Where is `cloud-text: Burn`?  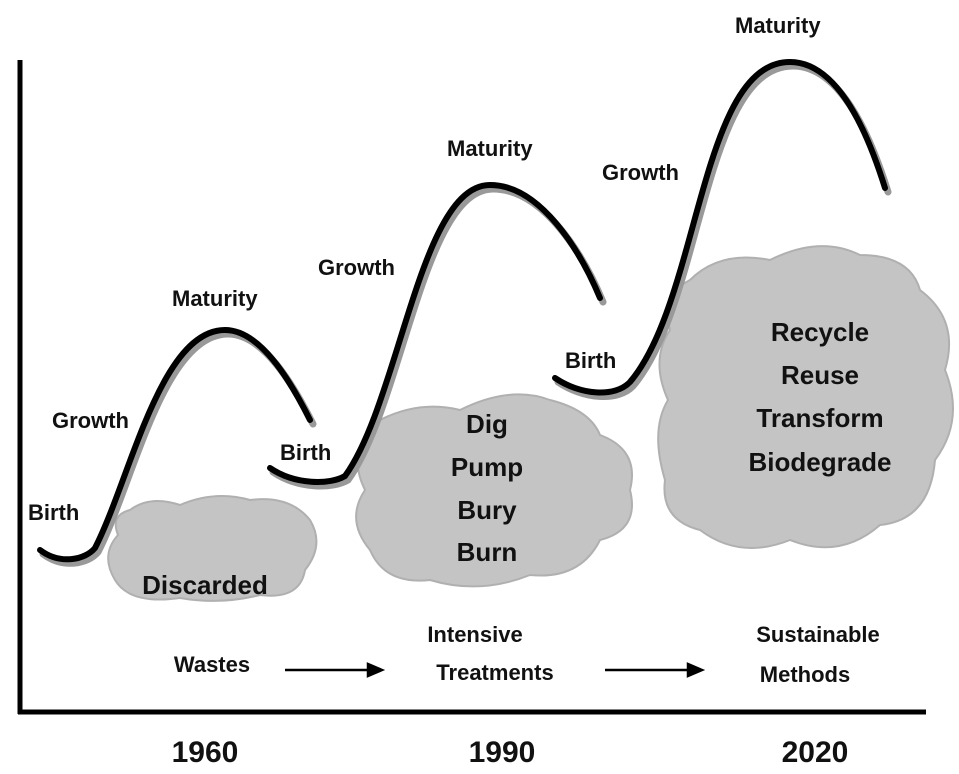 cloud-text: Burn is located at coordinates (487, 552).